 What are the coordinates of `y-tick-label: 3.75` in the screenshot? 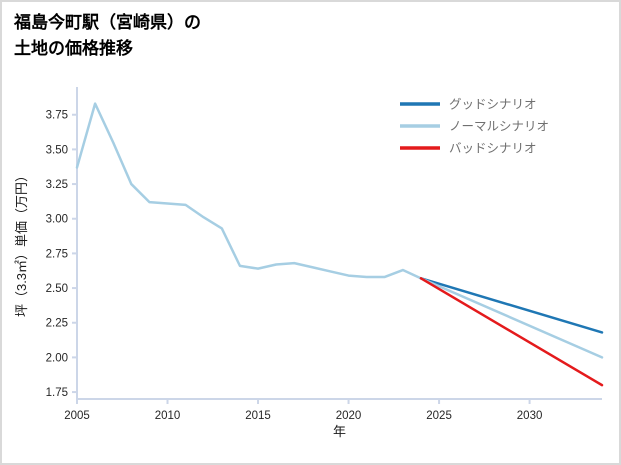 It's located at (57, 116).